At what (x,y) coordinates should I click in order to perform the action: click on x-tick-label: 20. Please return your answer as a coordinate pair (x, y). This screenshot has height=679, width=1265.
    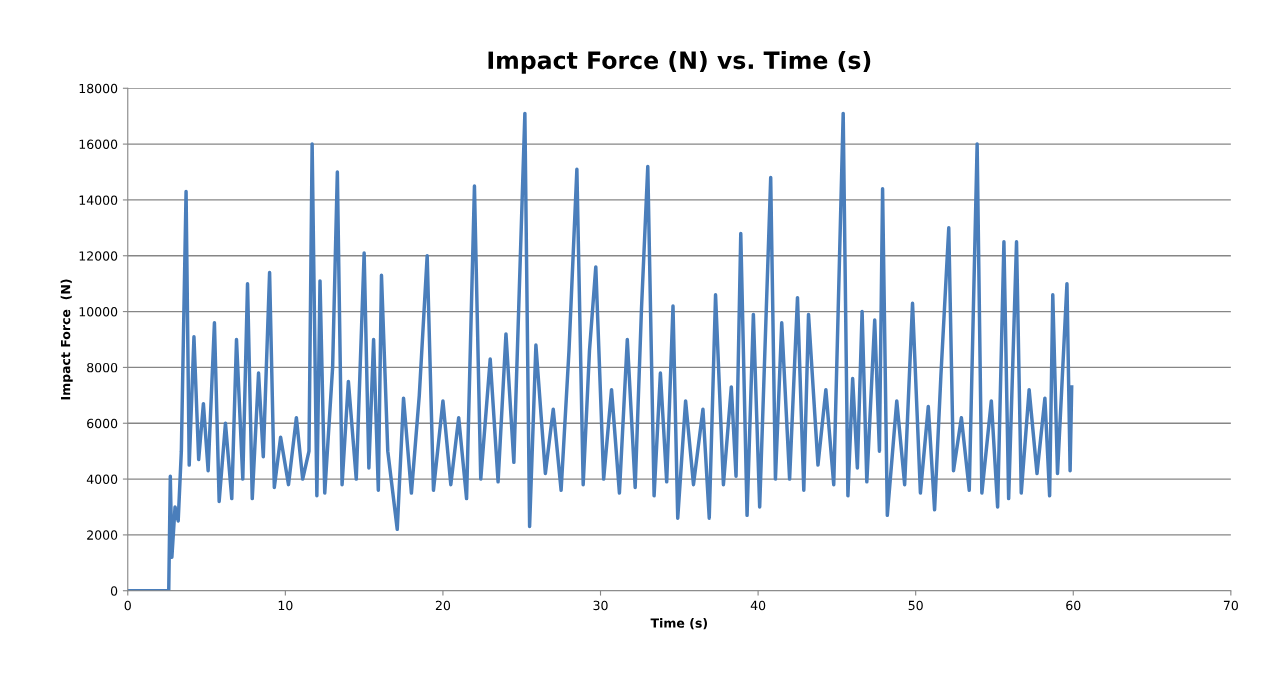
    Looking at the image, I should click on (443, 605).